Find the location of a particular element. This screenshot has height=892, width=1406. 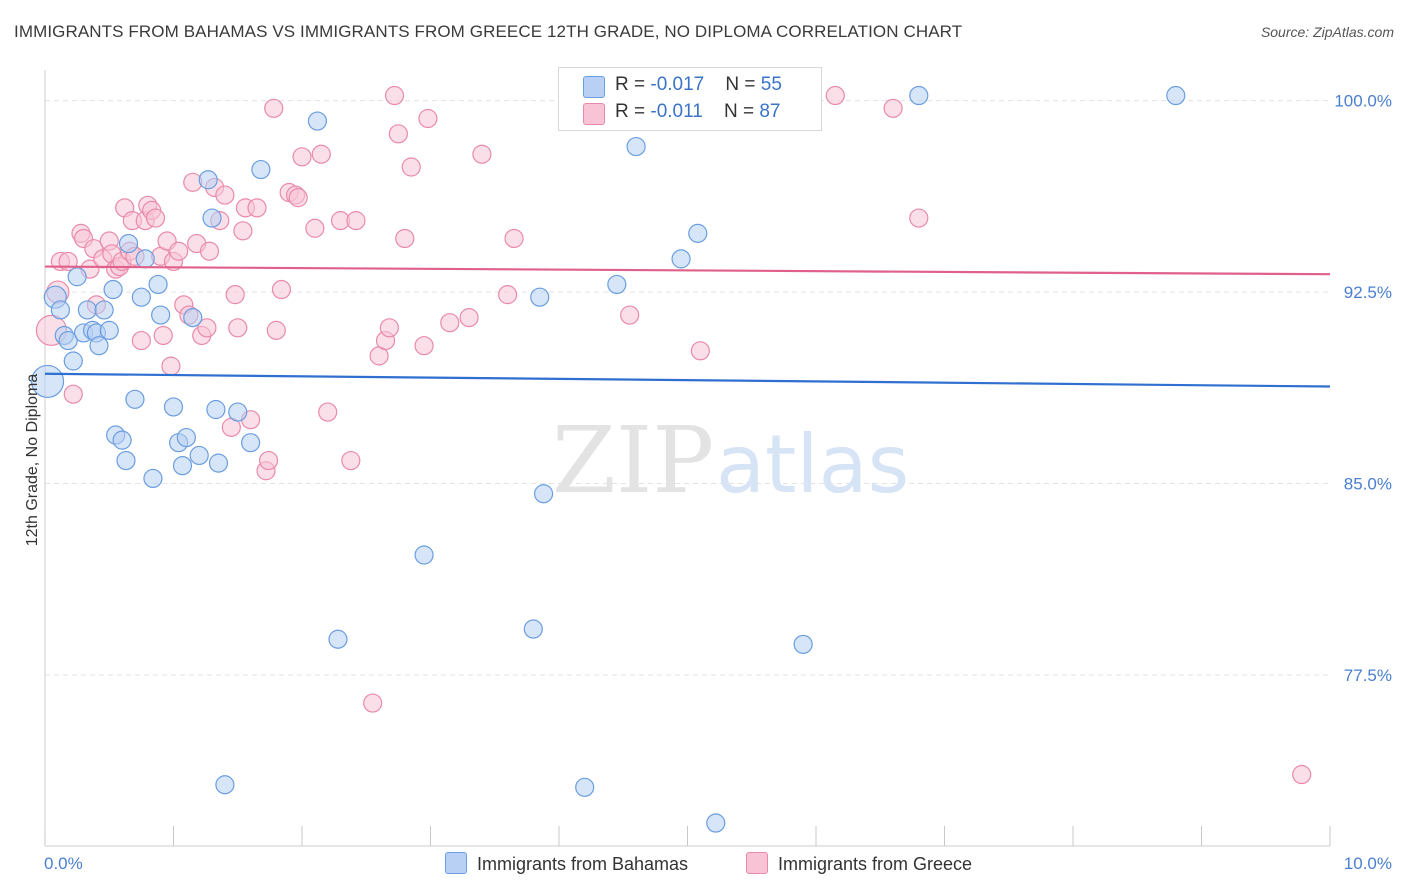

legend-r-value-bahamas: -0.017 is located at coordinates (677, 84).